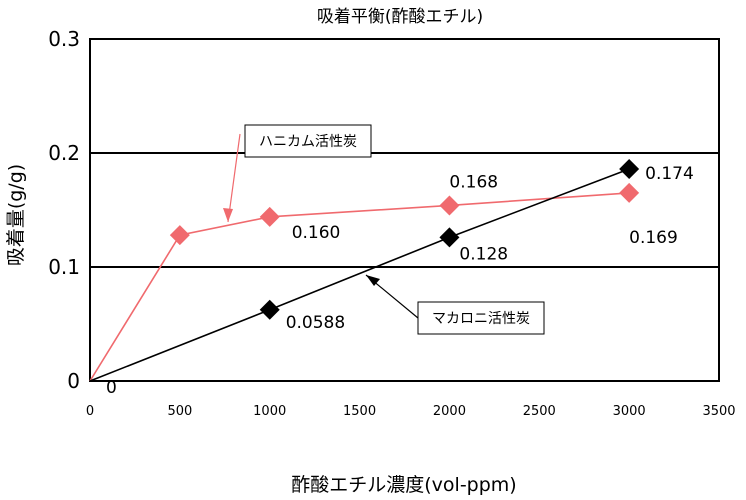 The image size is (746, 500). What do you see at coordinates (449, 411) in the screenshot?
I see `x-tick-label: 2000` at bounding box center [449, 411].